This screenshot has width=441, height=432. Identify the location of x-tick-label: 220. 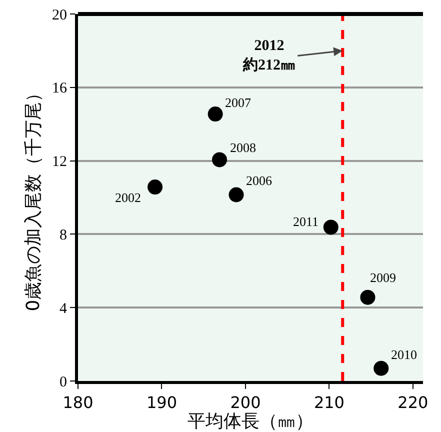
(413, 402).